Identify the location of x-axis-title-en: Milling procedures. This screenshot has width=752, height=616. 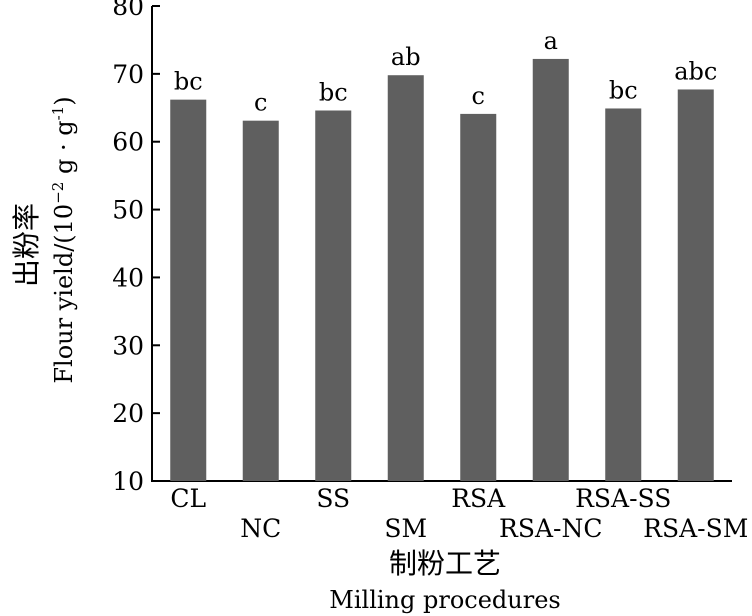
(444, 600).